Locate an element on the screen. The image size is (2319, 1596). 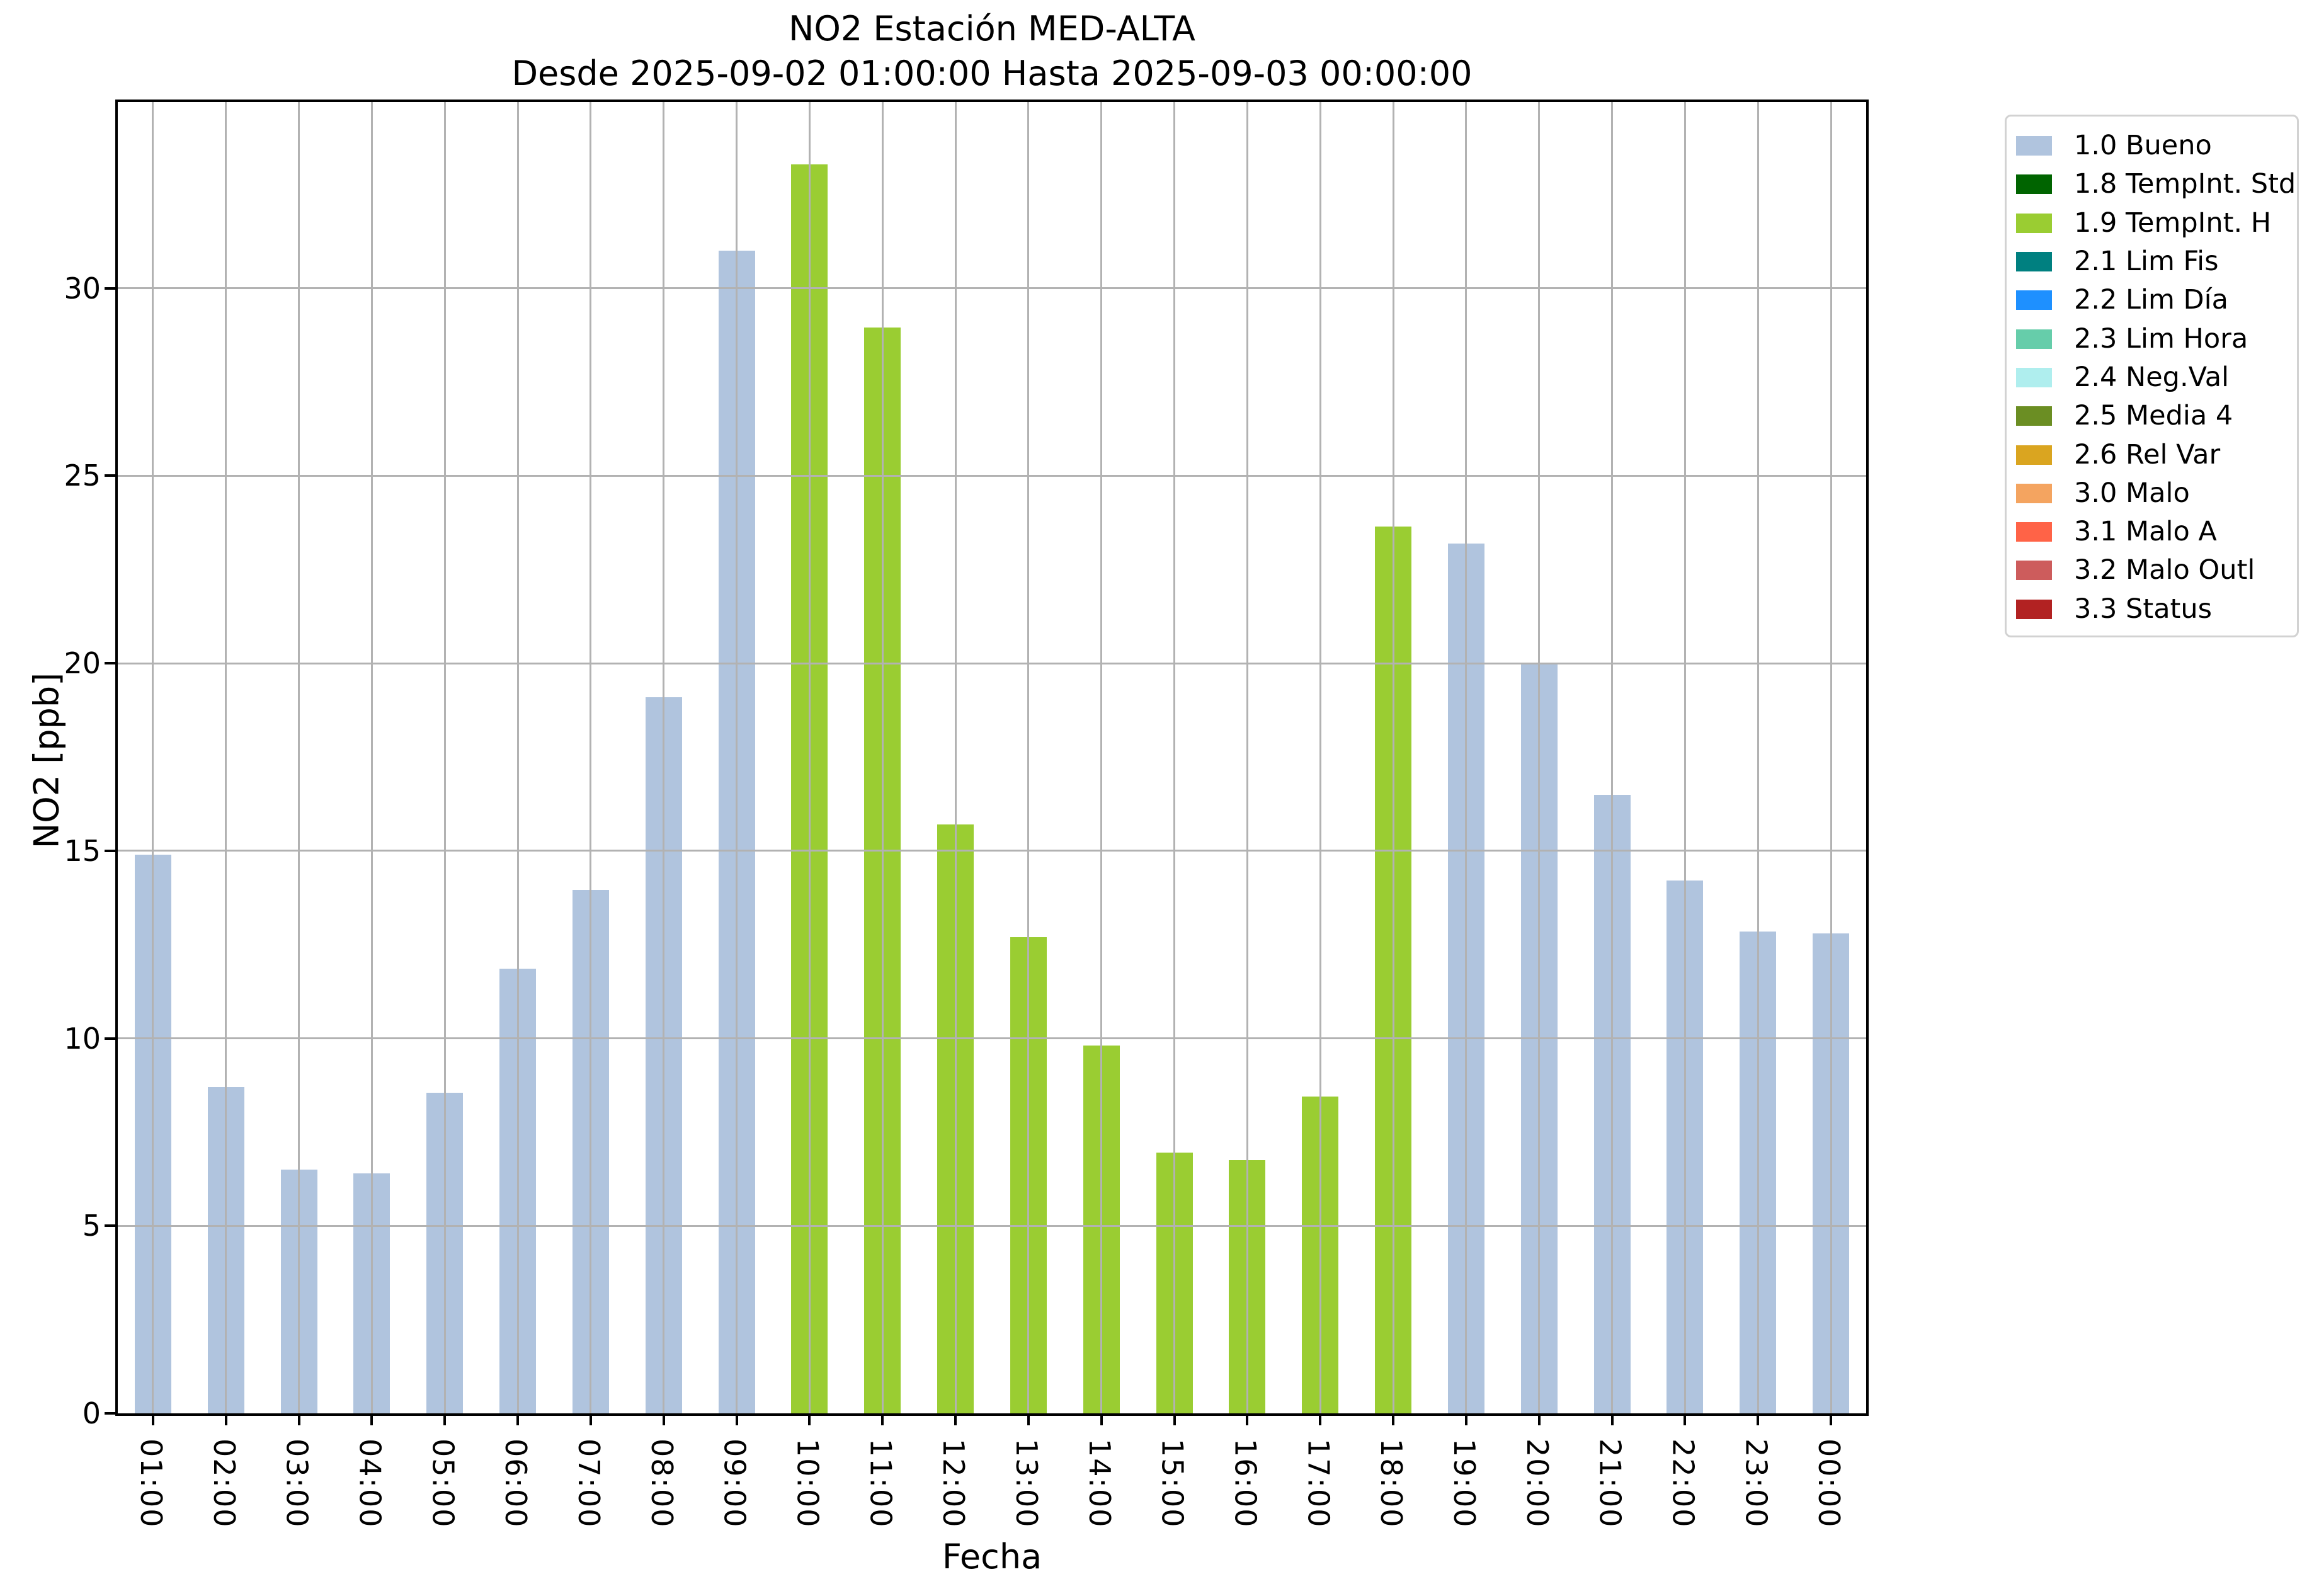
x-tick-label: 22:00 is located at coordinates (1683, 1484).